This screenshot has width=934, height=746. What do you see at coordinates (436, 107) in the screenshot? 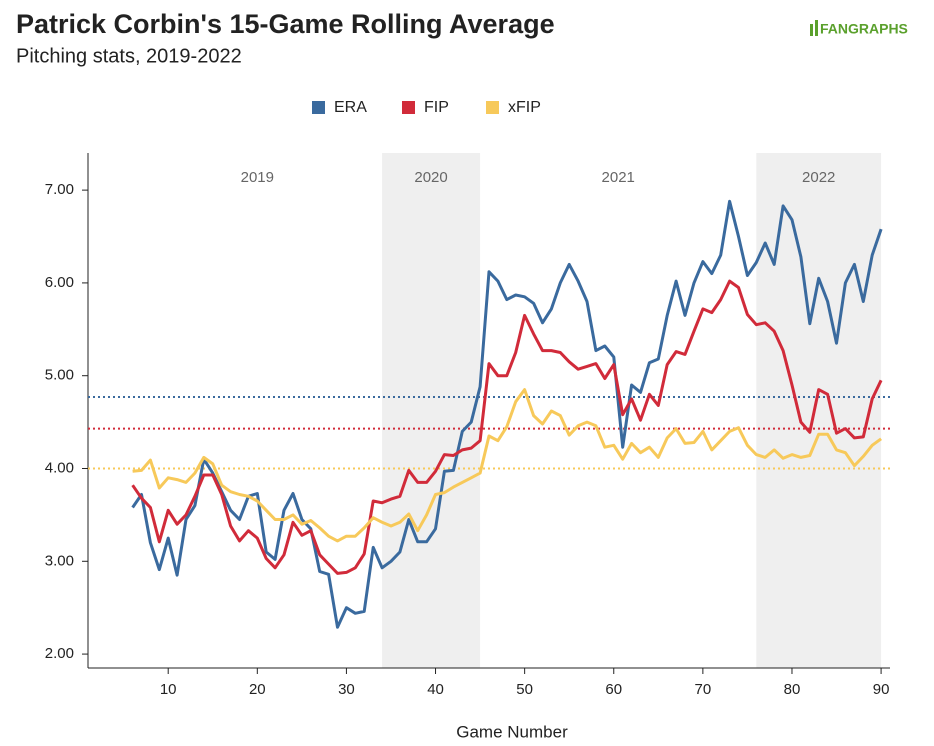
I see `legend-label: FIP` at bounding box center [436, 107].